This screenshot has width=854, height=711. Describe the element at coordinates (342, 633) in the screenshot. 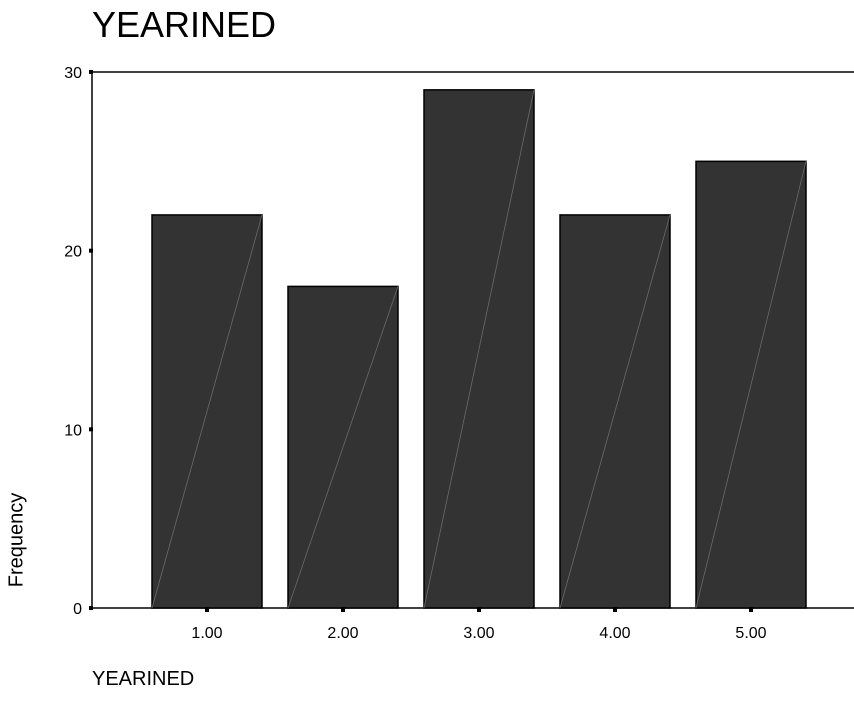

I see `x-tick-label-2.00: 2.00` at that location.